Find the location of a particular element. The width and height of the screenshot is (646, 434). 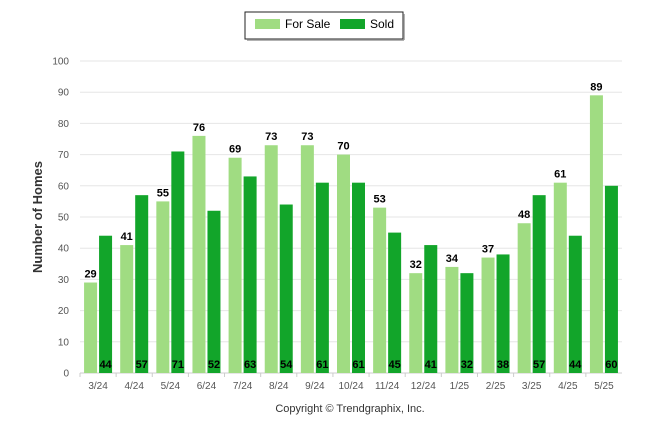

x-tick-label: 12/24 is located at coordinates (423, 386).